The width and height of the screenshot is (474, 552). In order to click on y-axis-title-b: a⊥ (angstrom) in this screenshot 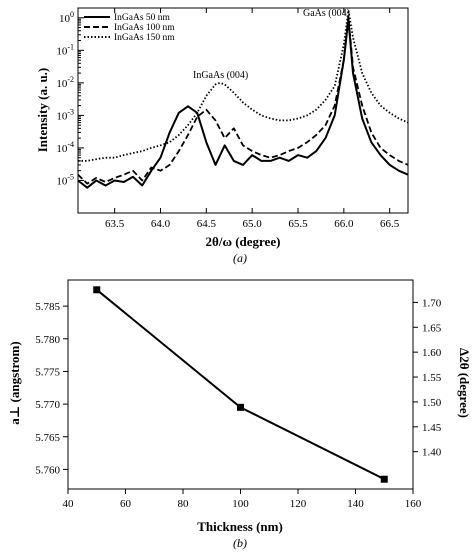, I will do `click(14, 382)`.